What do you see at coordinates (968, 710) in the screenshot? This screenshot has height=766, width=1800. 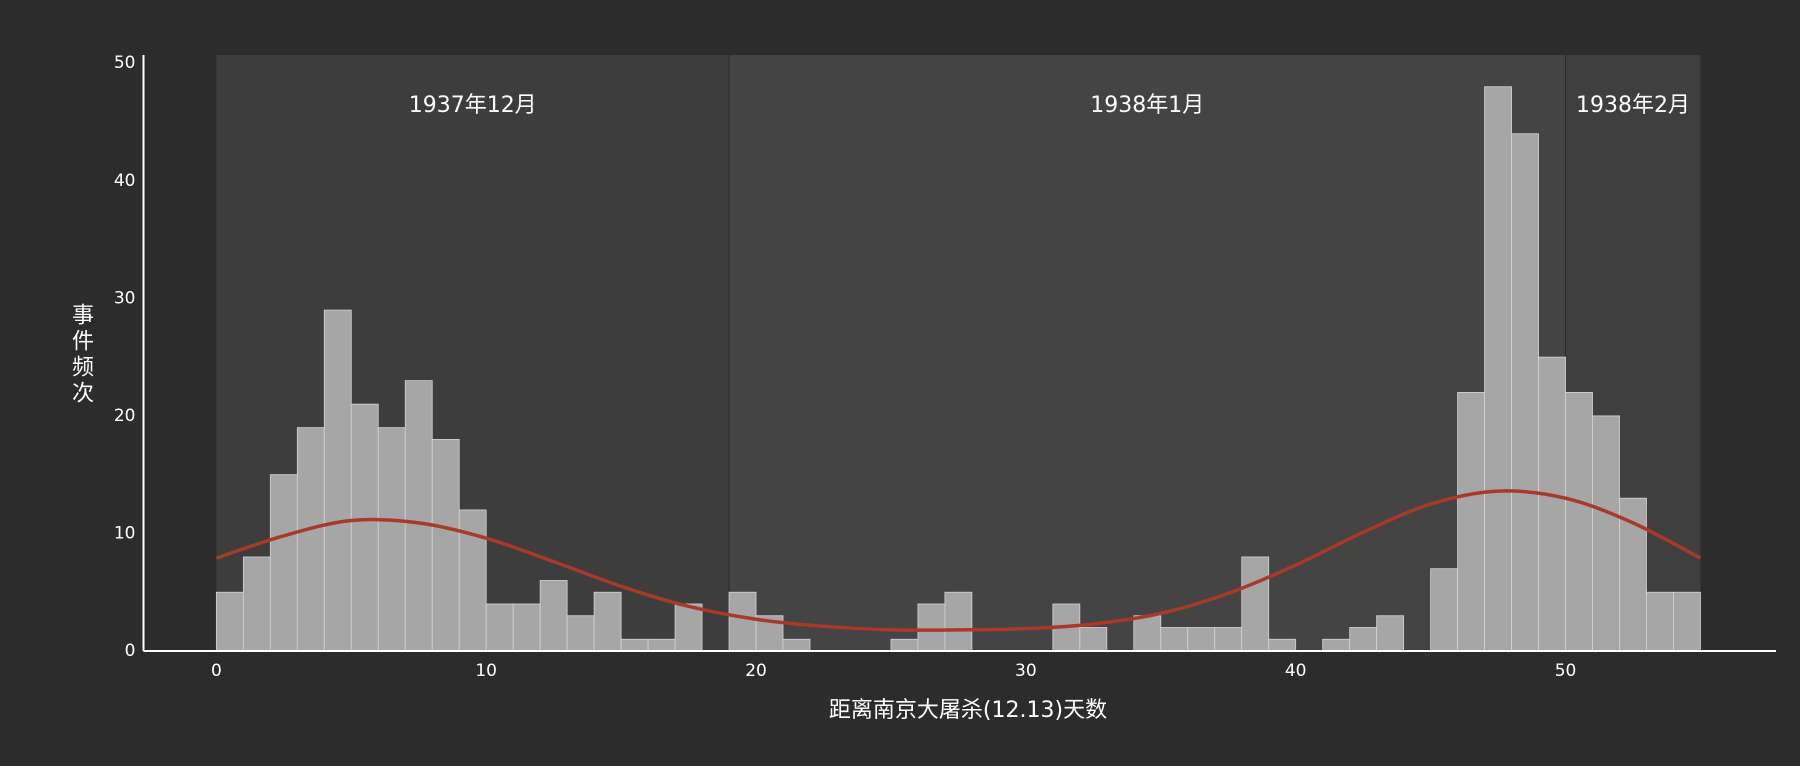 I see `x-axis-label: 距离南京大屠杀(12.13)天数` at bounding box center [968, 710].